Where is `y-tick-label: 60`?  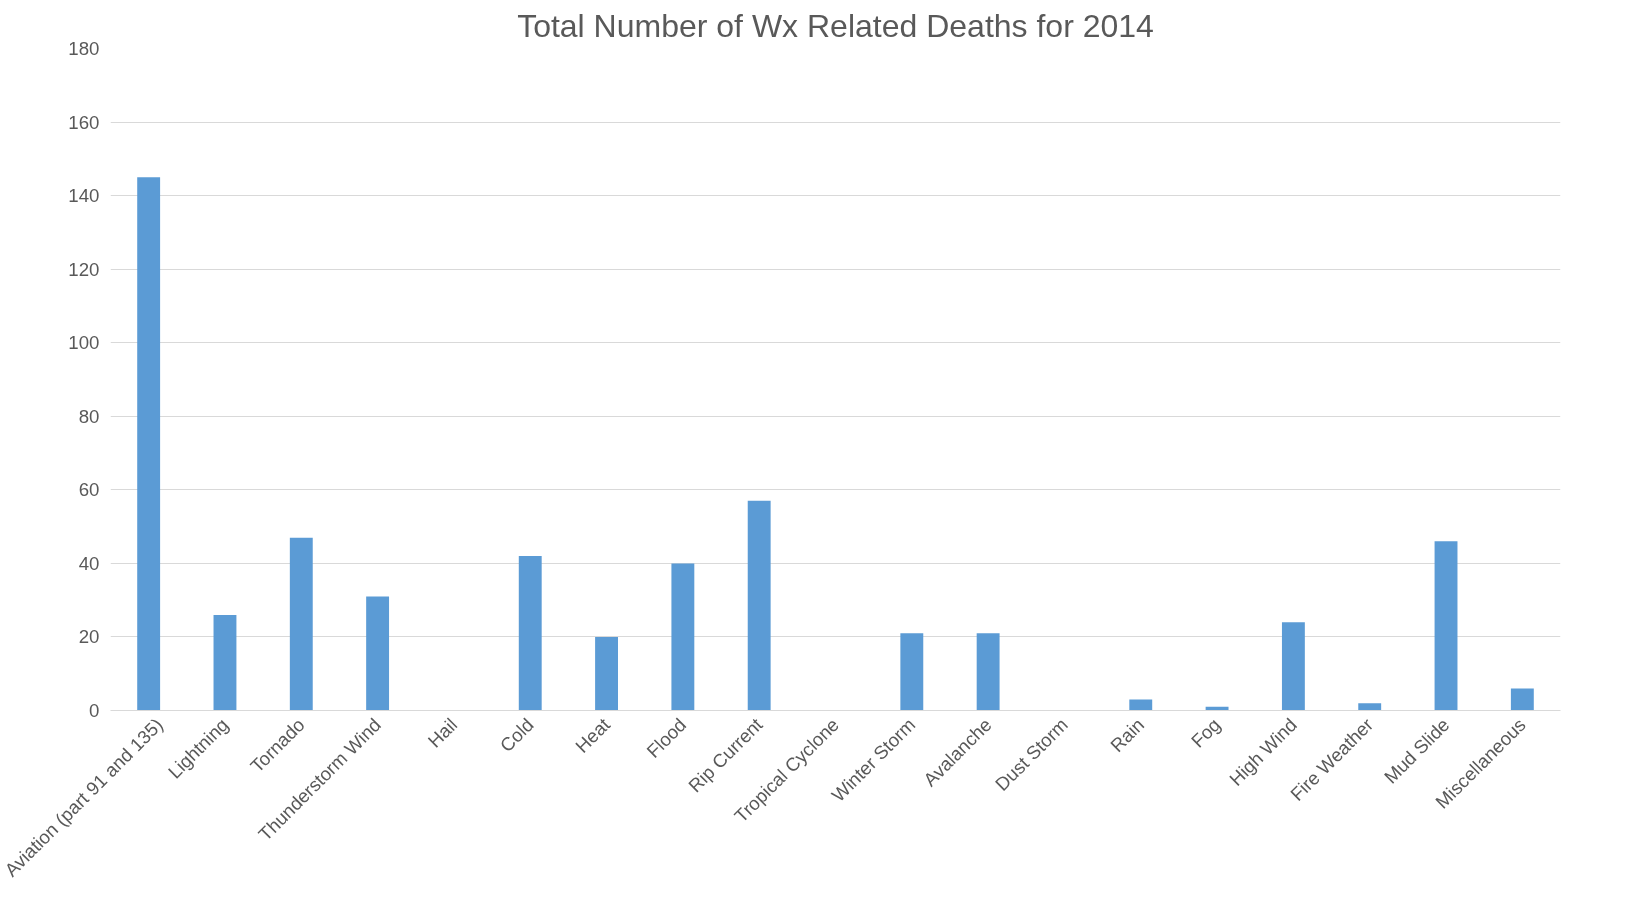 y-tick-label: 60 is located at coordinates (89, 490).